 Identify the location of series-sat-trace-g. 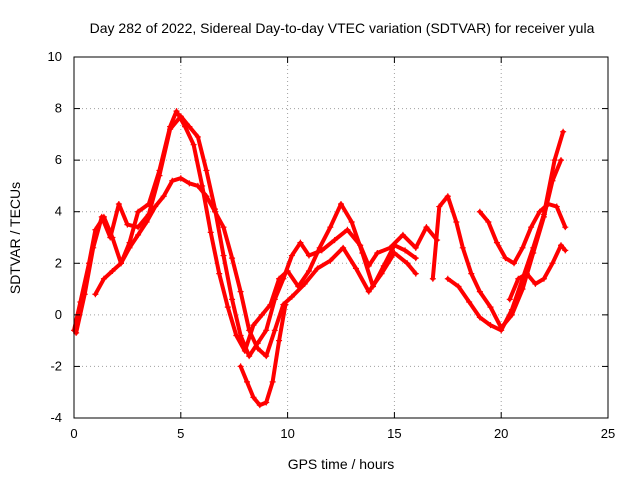
(522, 233).